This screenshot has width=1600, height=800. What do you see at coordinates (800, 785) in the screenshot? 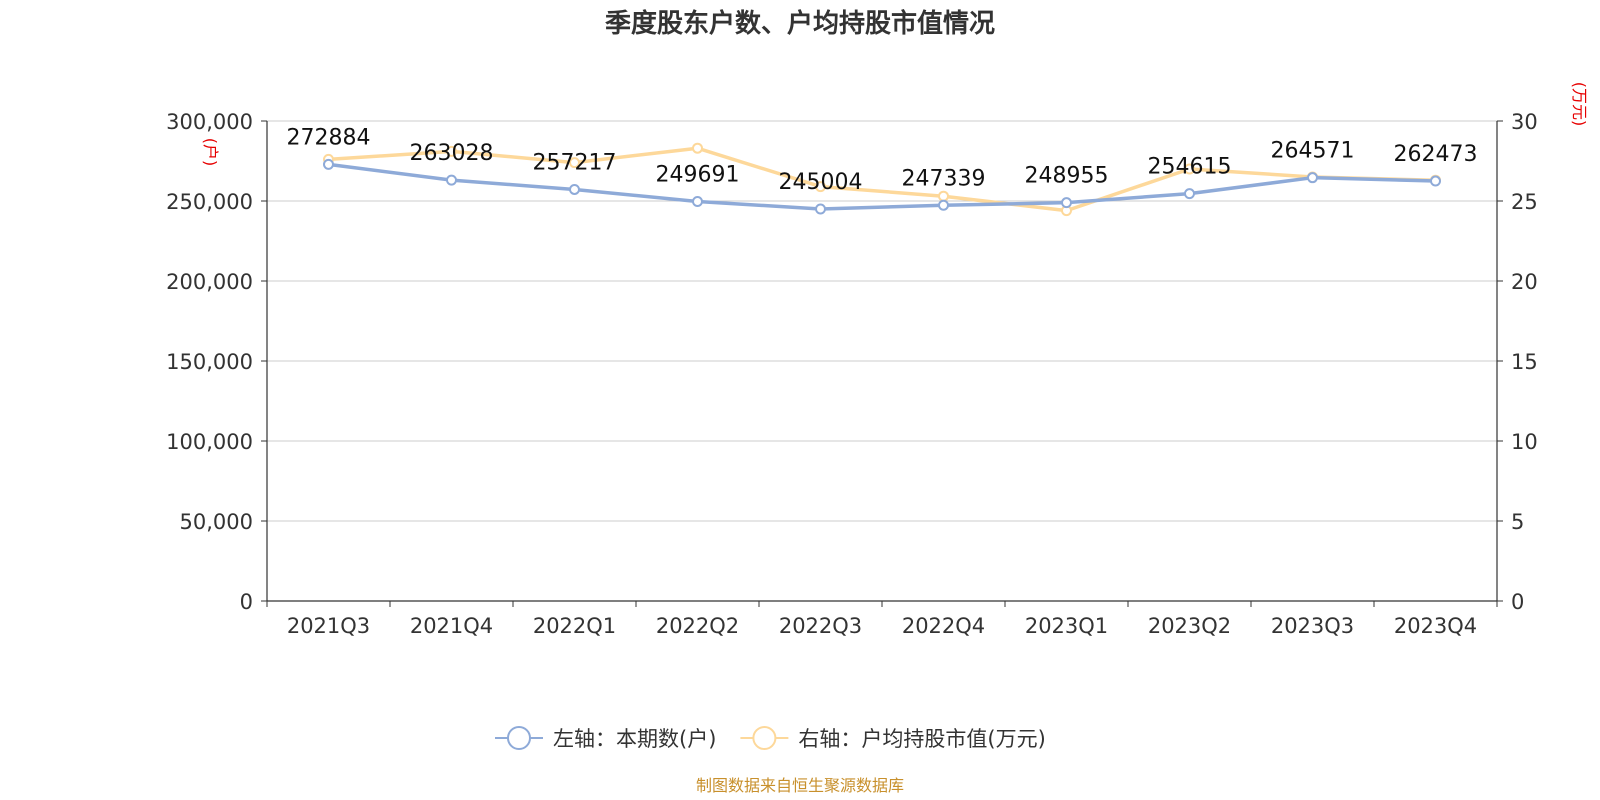
I see `source-note: 制图数据来自恒生聚源数据库` at bounding box center [800, 785].